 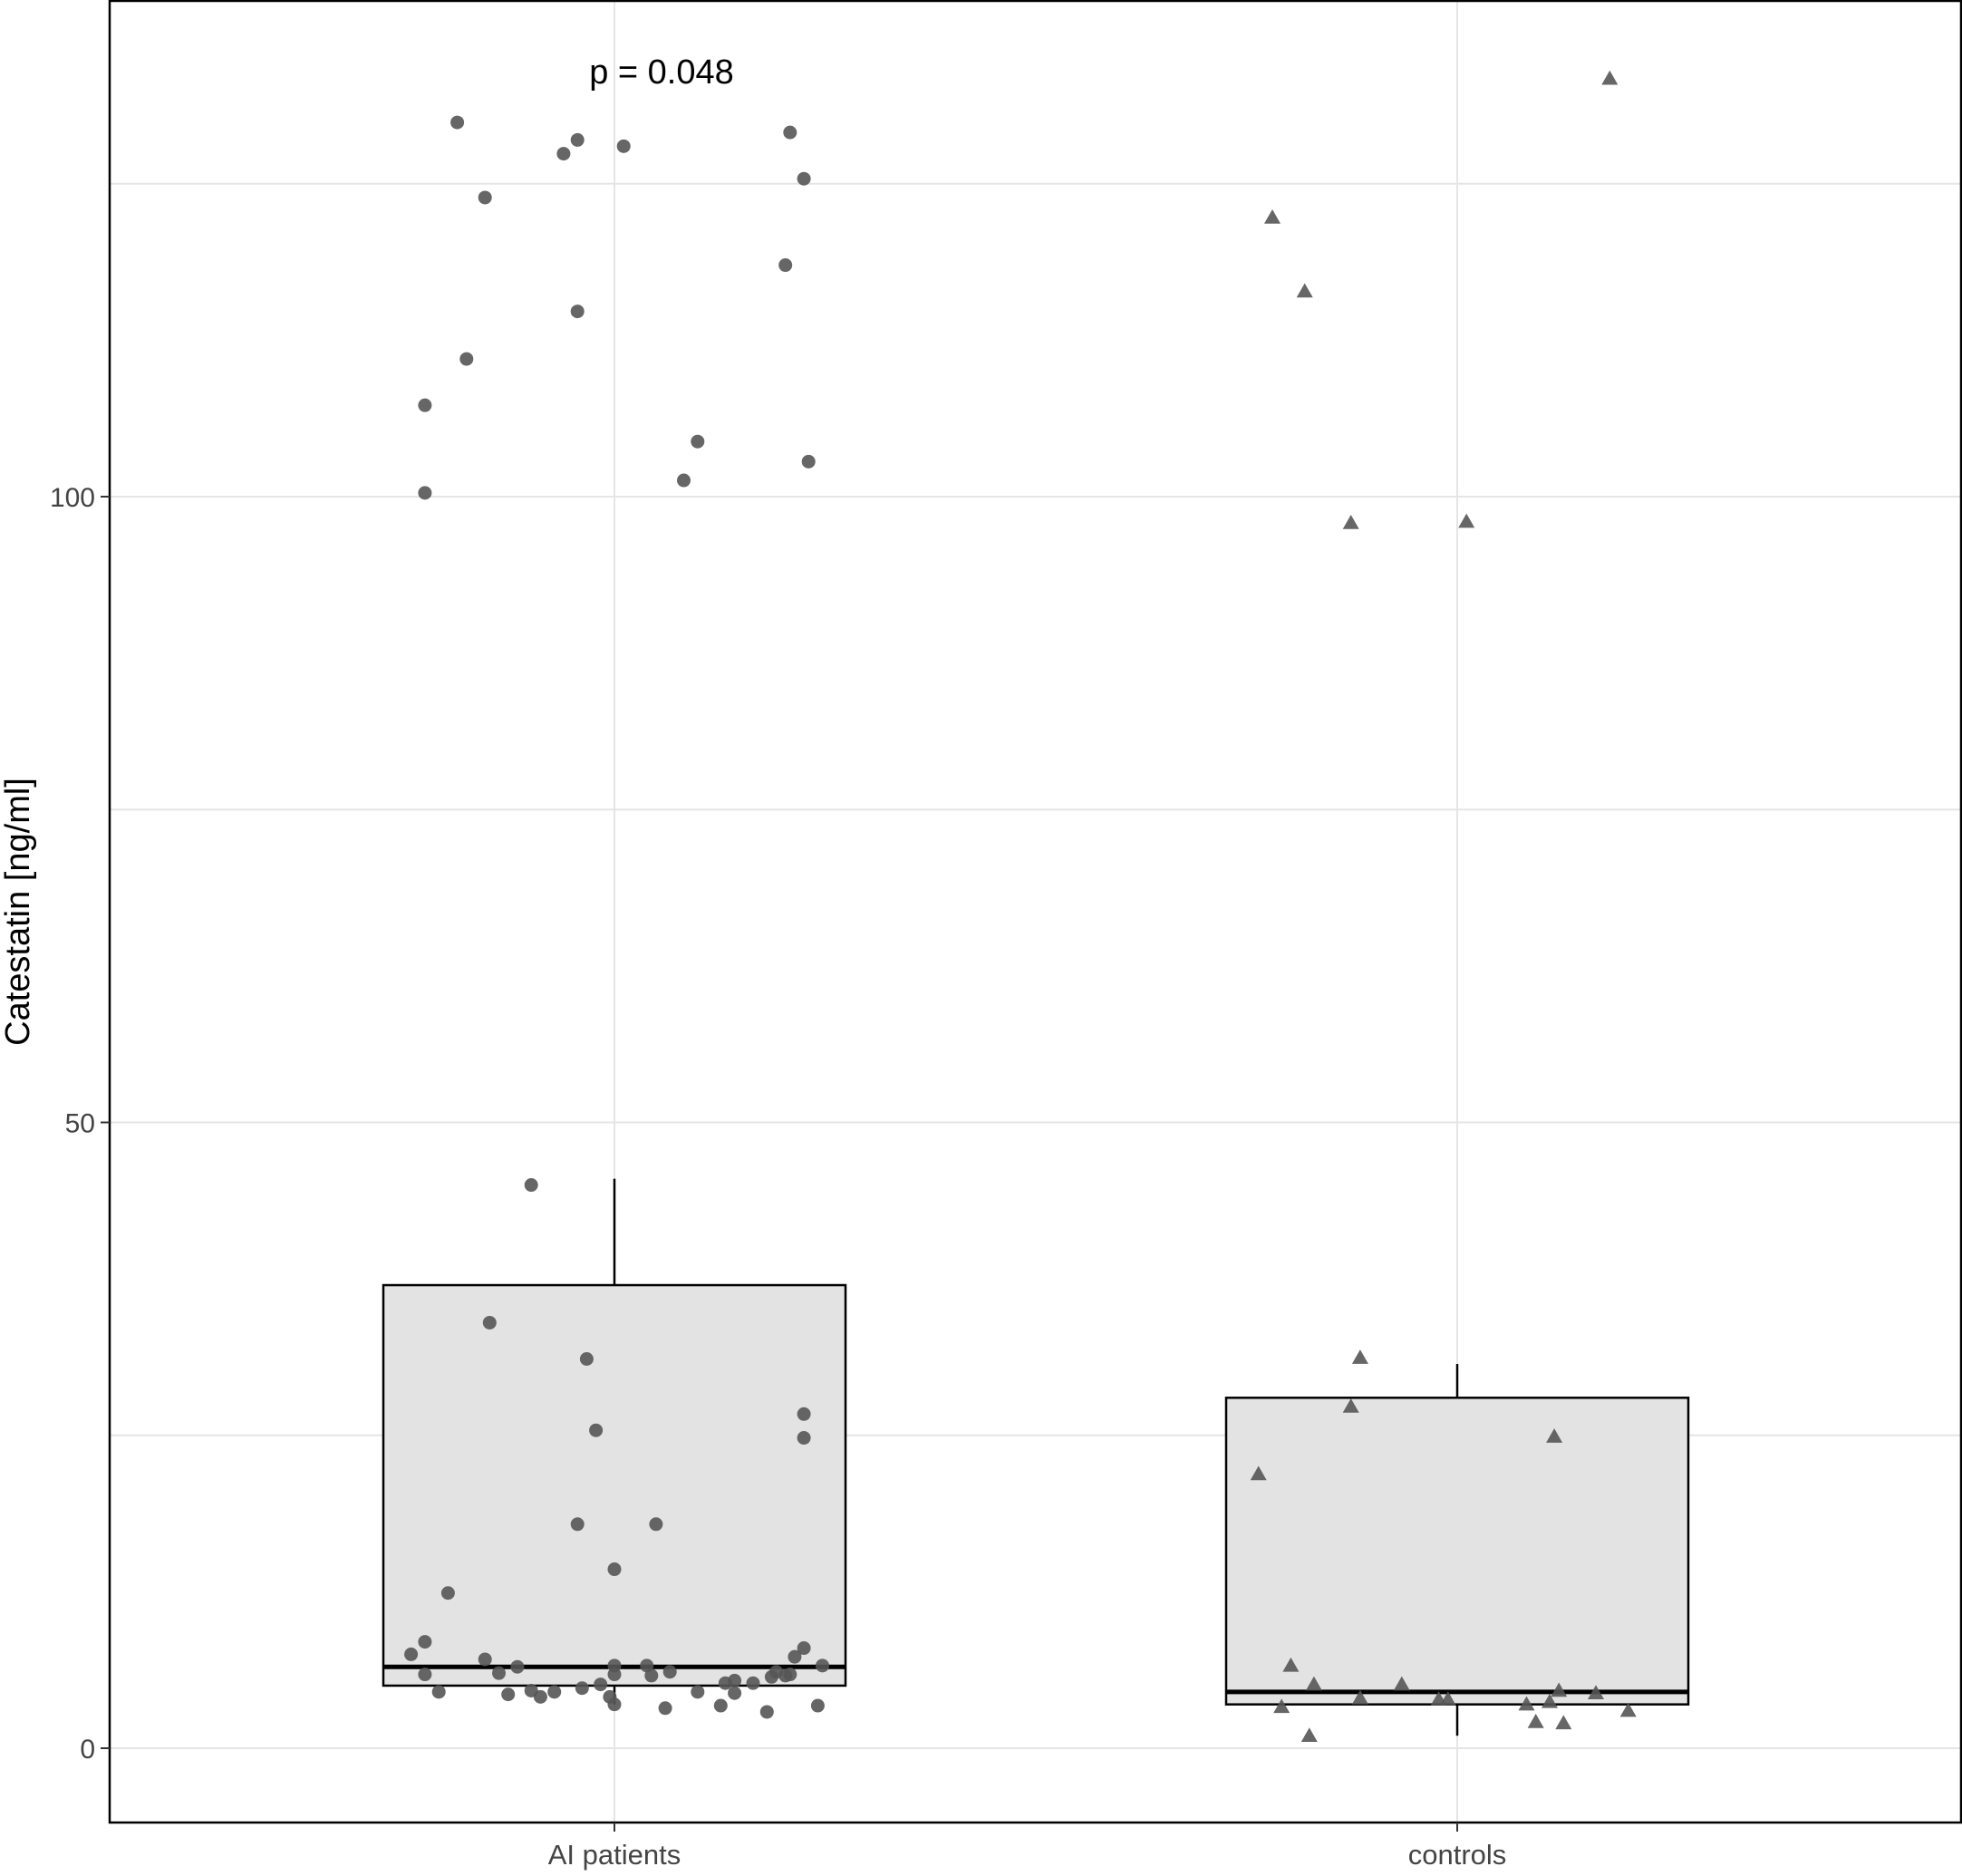 I want to click on y-axis-label: Catestatin [ng/ml], so click(x=19, y=912).